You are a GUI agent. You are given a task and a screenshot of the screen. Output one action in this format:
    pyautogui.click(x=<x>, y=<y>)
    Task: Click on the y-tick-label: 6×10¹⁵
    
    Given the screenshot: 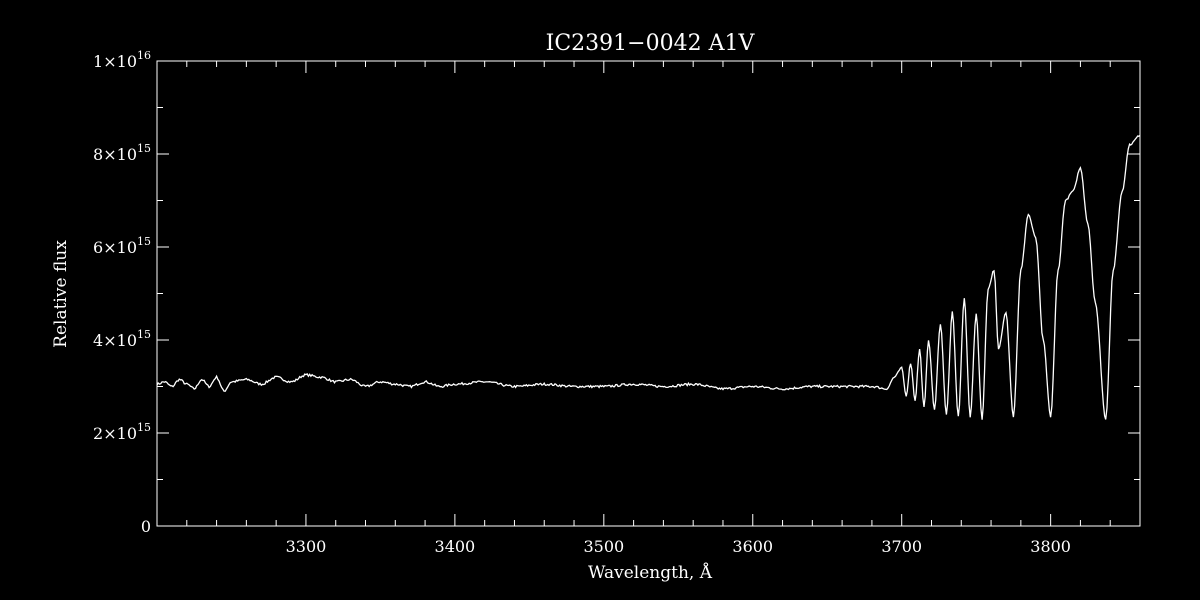 What is the action you would take?
    pyautogui.click(x=122, y=246)
    